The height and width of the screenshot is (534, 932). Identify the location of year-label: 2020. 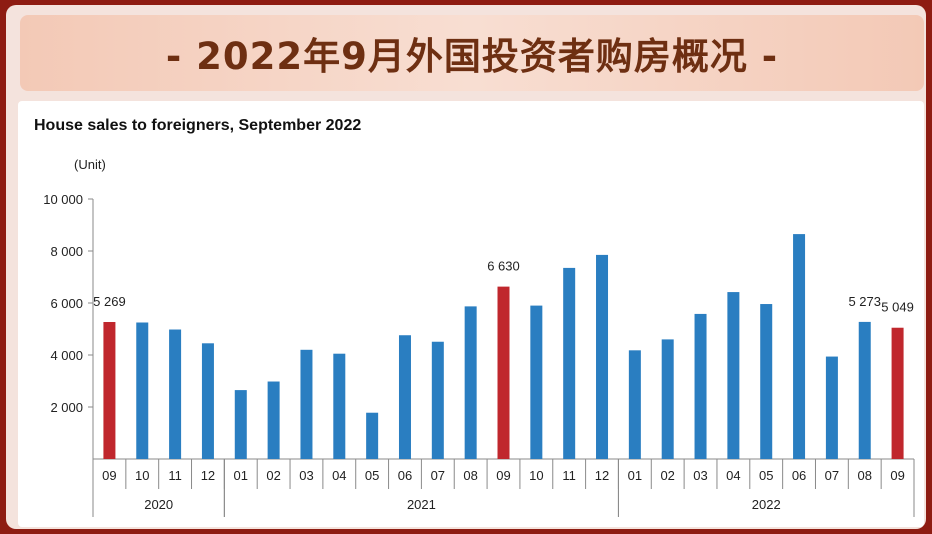
(158, 504).